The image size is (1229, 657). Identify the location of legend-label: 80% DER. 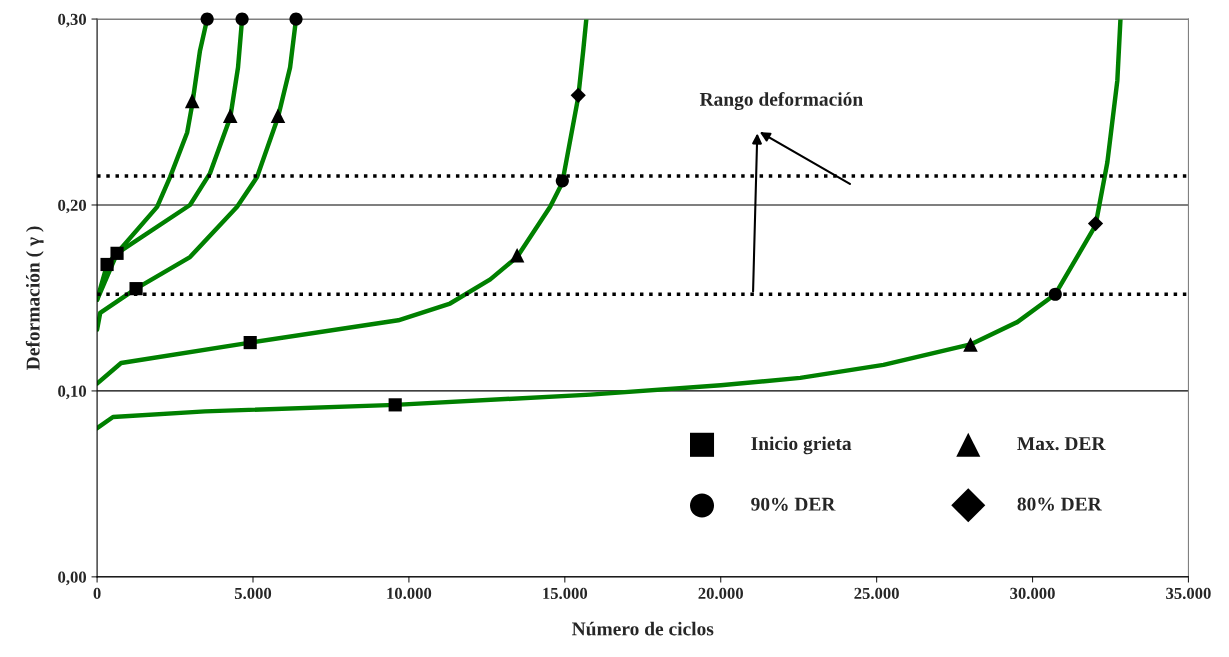
(1059, 504).